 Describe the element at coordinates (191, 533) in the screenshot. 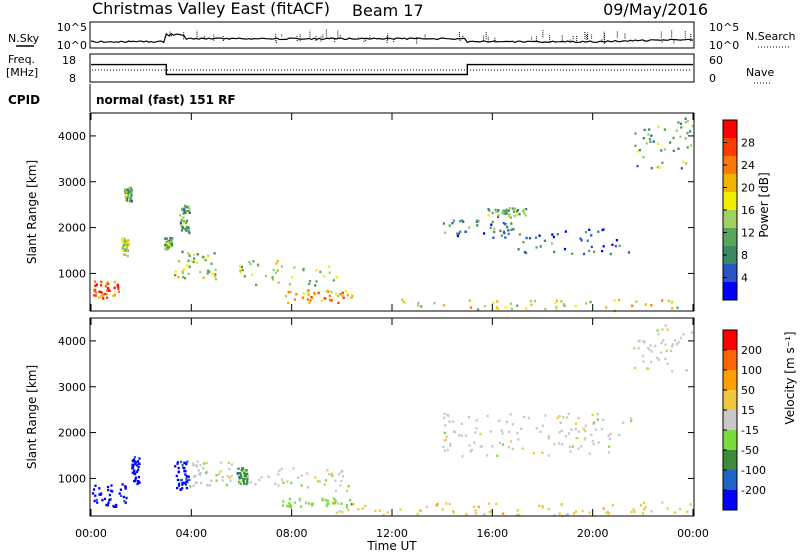

I see `x-tick-label: 04:00` at that location.